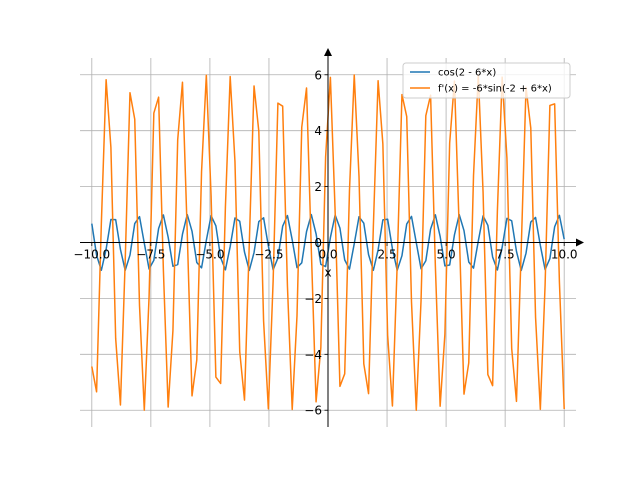  What do you see at coordinates (313, 411) in the screenshot?
I see `y-tick-label: −6` at bounding box center [313, 411].